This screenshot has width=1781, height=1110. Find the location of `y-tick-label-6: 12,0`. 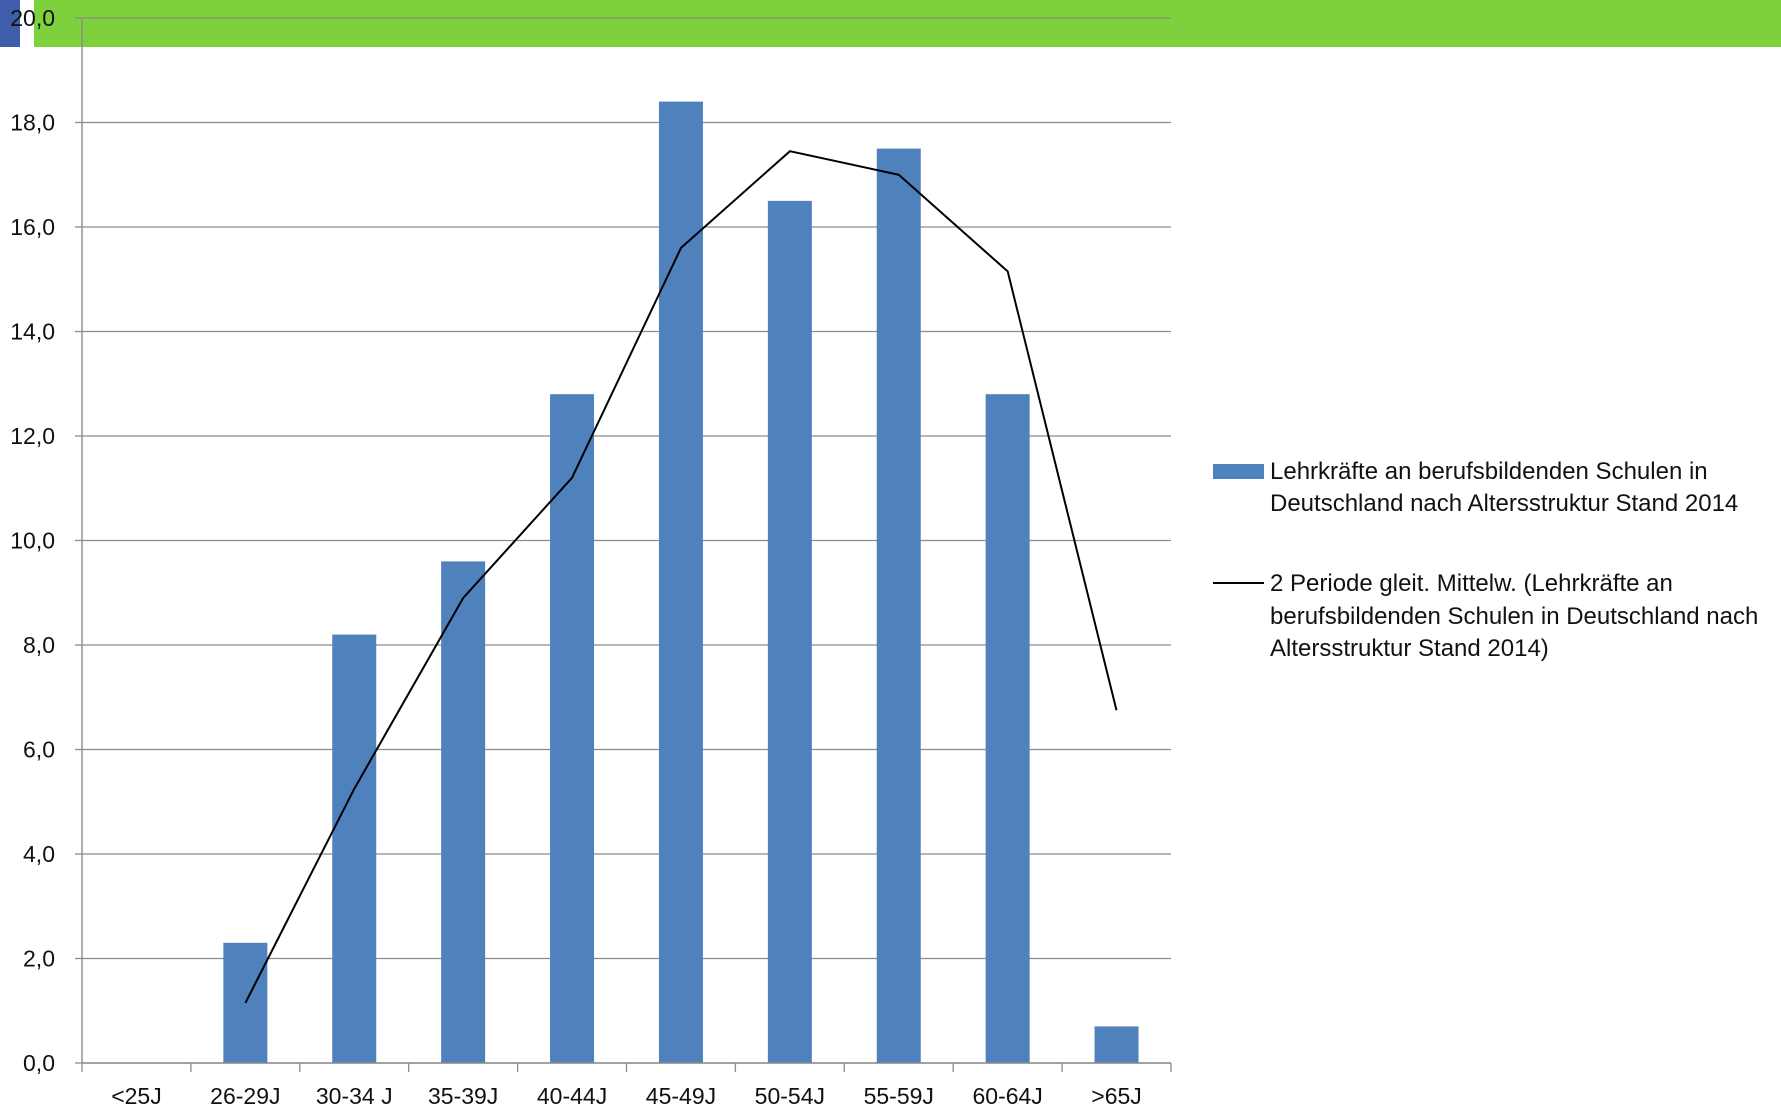

y-tick-label-6: 12,0 is located at coordinates (32, 436).